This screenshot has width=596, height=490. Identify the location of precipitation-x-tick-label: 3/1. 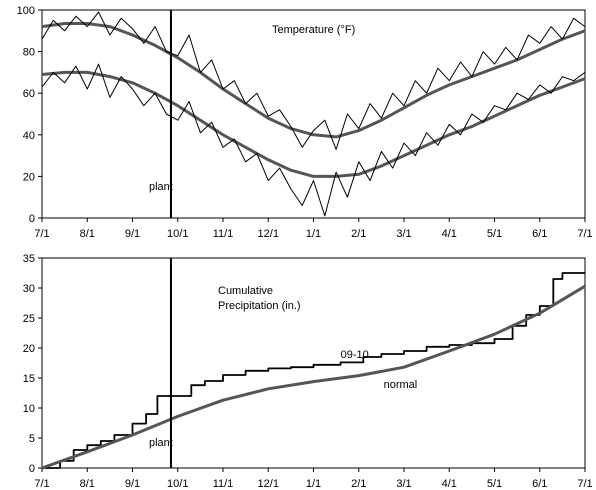
(403, 484).